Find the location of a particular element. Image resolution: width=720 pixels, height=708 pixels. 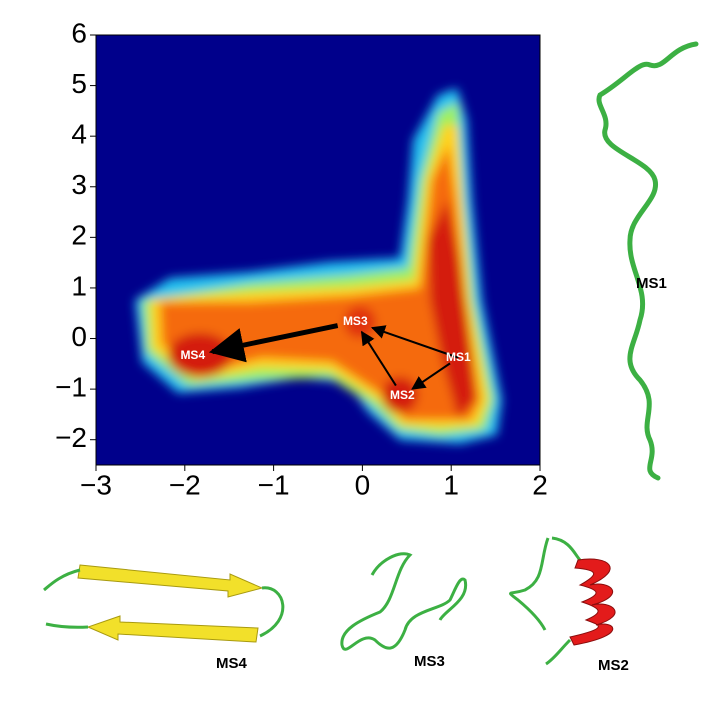

x-tick-label: 0 is located at coordinates (363, 484).